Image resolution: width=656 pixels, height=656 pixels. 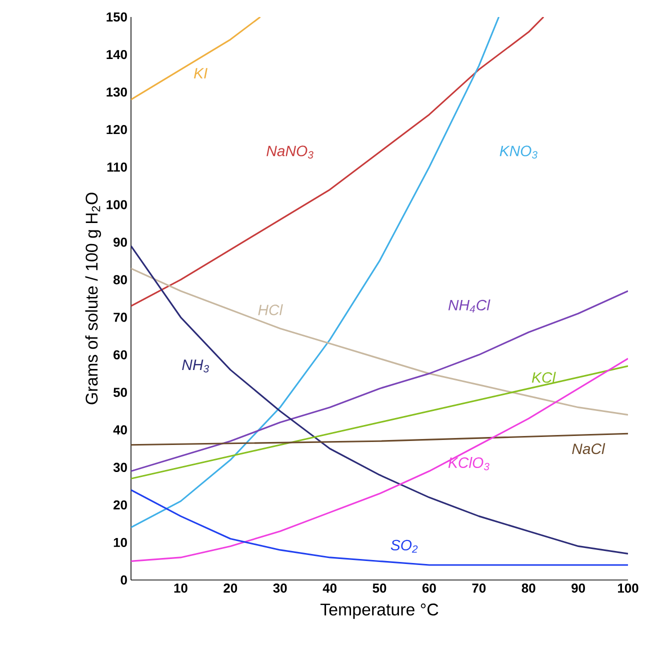 What do you see at coordinates (120, 279) in the screenshot?
I see `y-tick-label: 80` at bounding box center [120, 279].